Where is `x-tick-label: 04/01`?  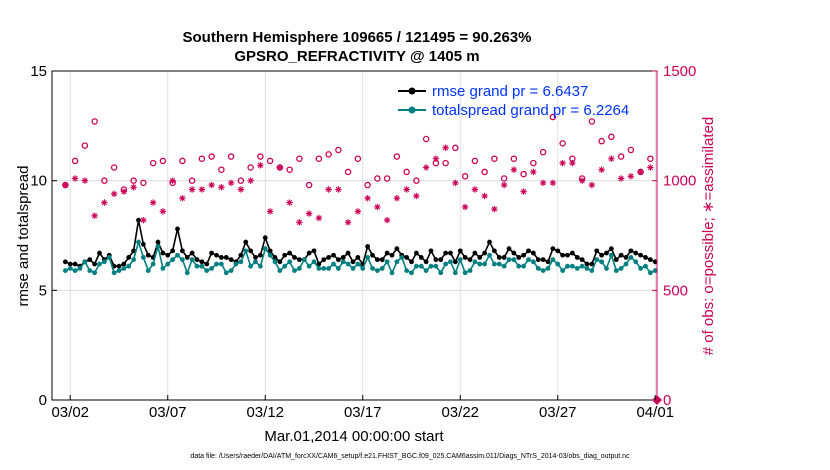 x-tick-label: 04/01 is located at coordinates (655, 412).